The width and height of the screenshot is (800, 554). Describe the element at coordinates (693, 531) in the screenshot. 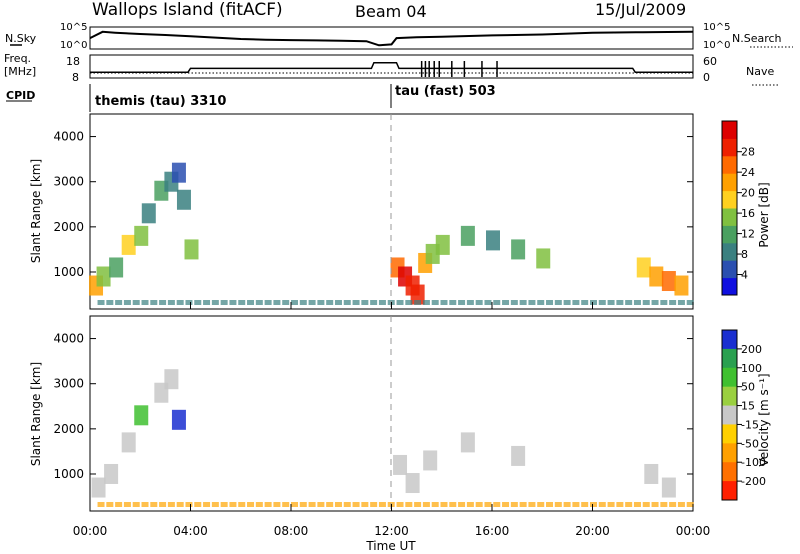

I see `time-tick-label-6: 00:00` at that location.